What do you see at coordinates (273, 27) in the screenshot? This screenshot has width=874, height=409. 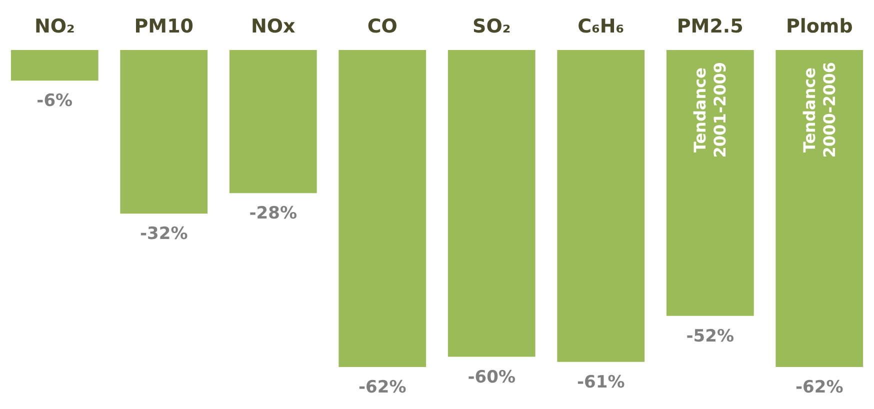 I see `x-tick-label: NOx` at bounding box center [273, 27].